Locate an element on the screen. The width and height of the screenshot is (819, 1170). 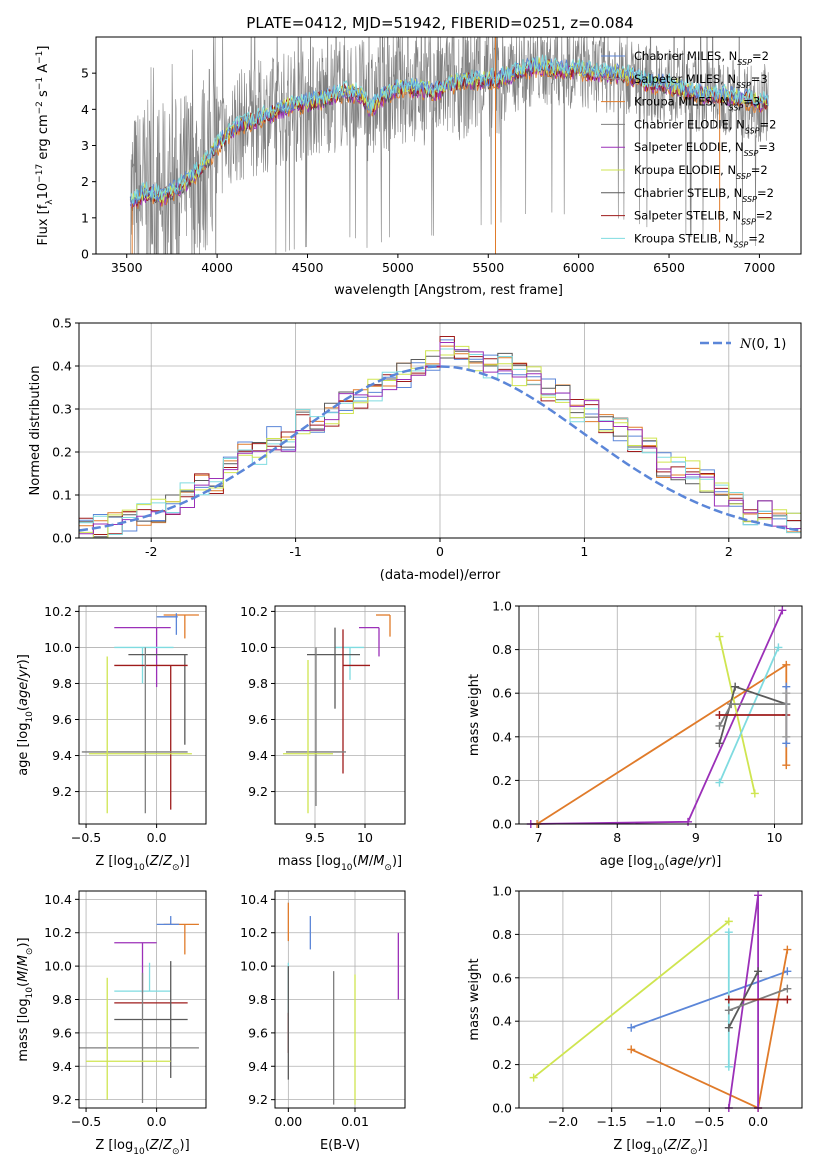
x-tick-label: 7 is located at coordinates (539, 837).